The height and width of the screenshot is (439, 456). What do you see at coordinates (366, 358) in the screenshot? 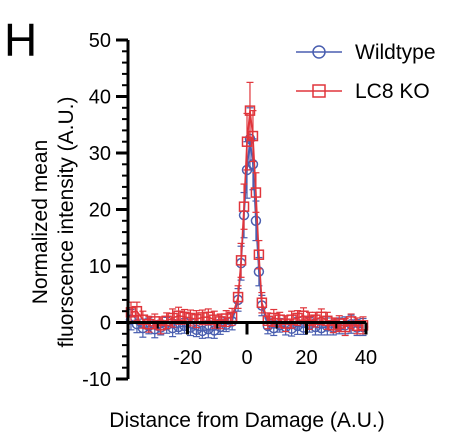
I see `x-tick-label: 40` at bounding box center [366, 358].